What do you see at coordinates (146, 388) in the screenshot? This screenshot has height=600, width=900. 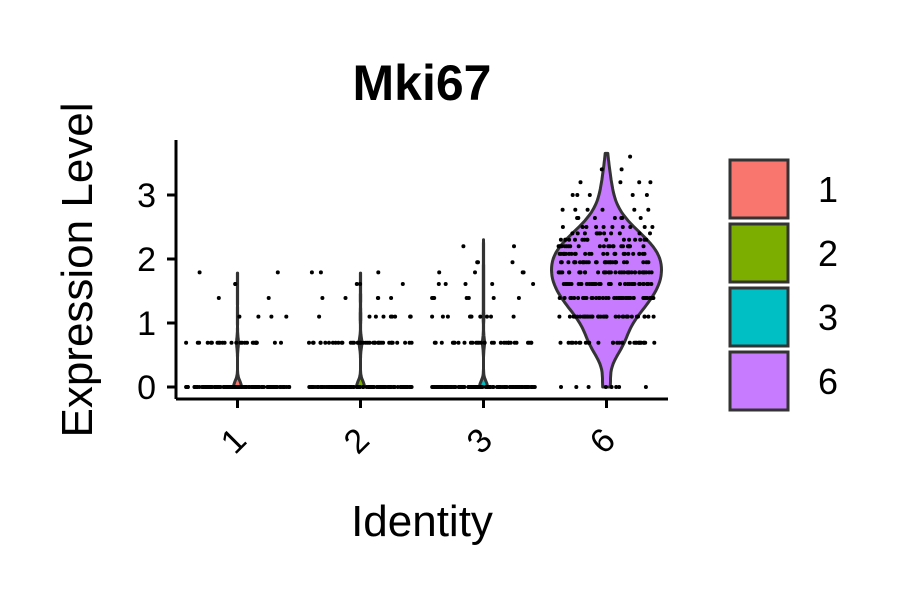 I see `y-tick-label: 0` at bounding box center [146, 388].